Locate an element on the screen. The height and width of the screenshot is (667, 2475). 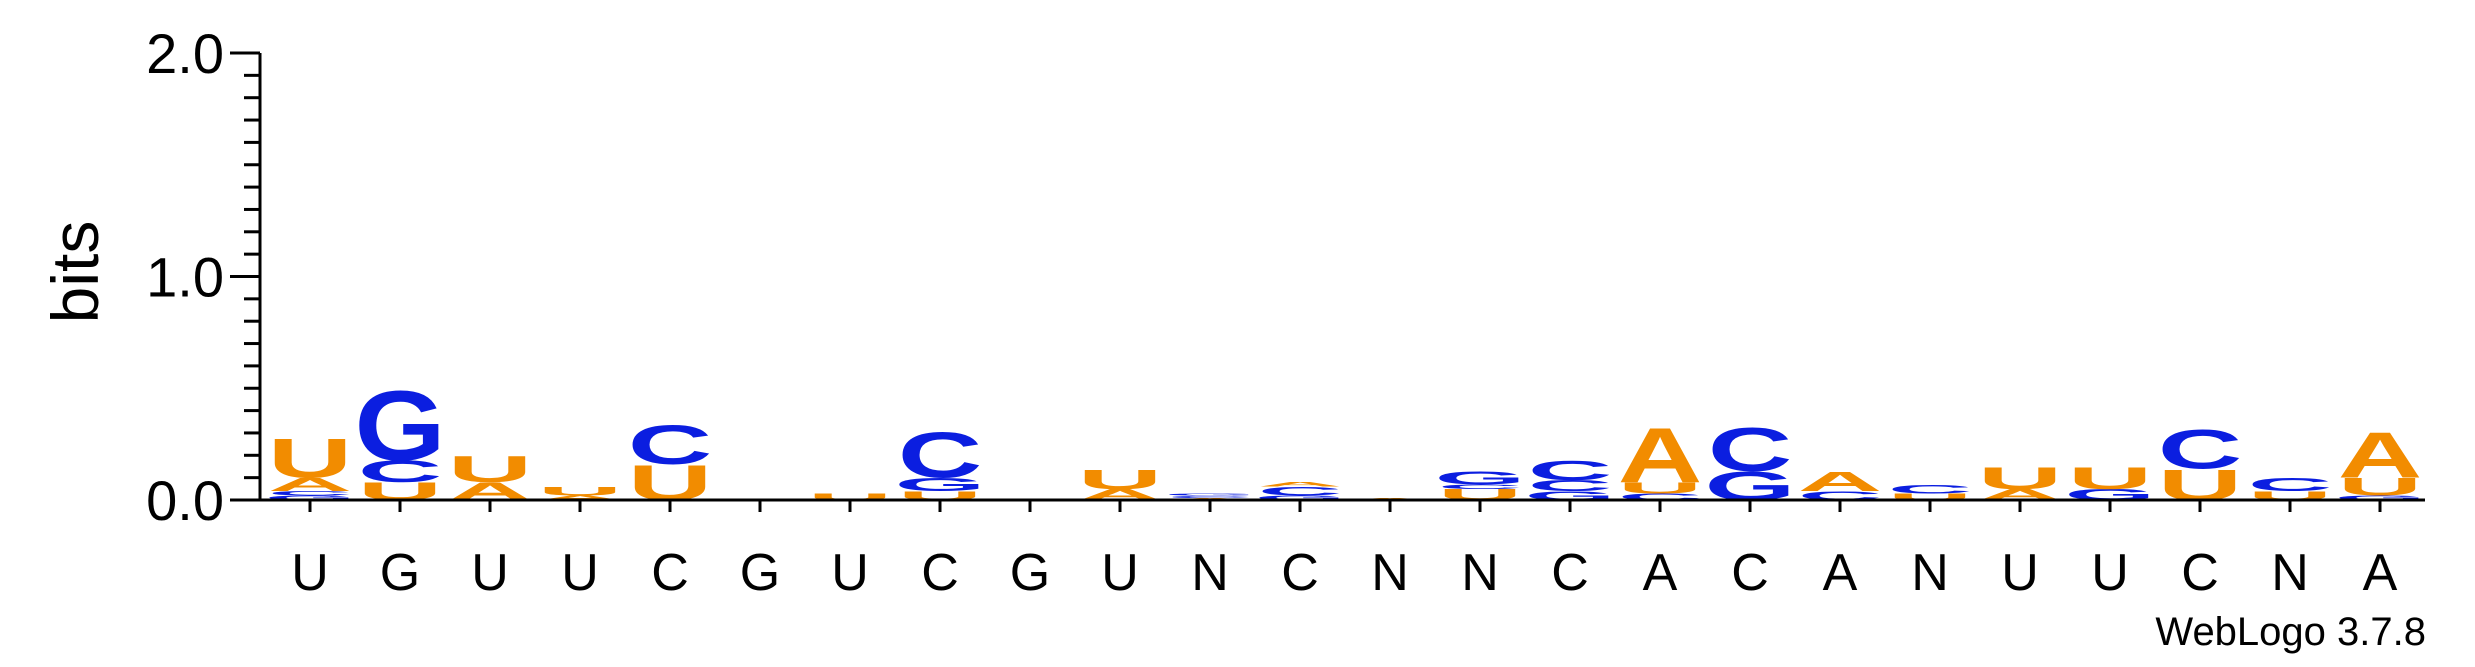
stack-22: UC is located at coordinates (2200, 464).